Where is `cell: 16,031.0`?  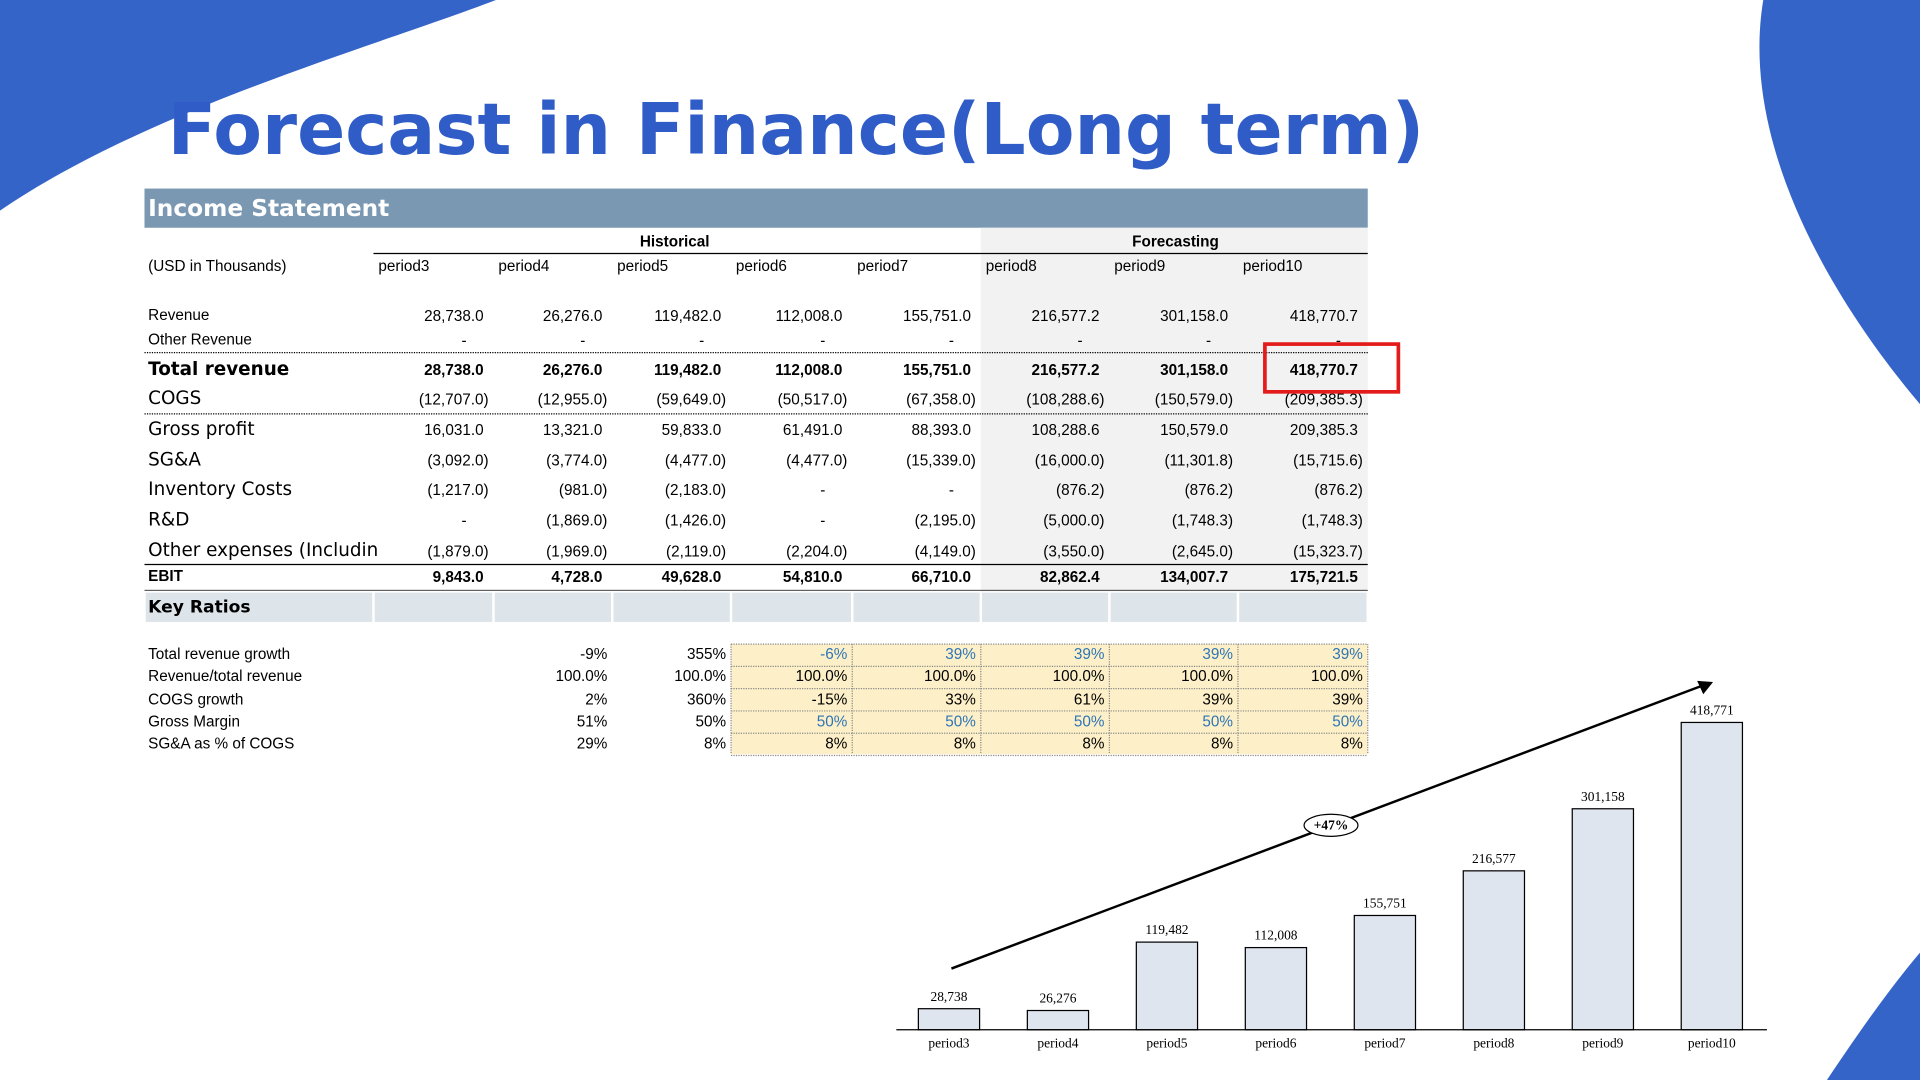
cell: 16,031.0 is located at coordinates (454, 430).